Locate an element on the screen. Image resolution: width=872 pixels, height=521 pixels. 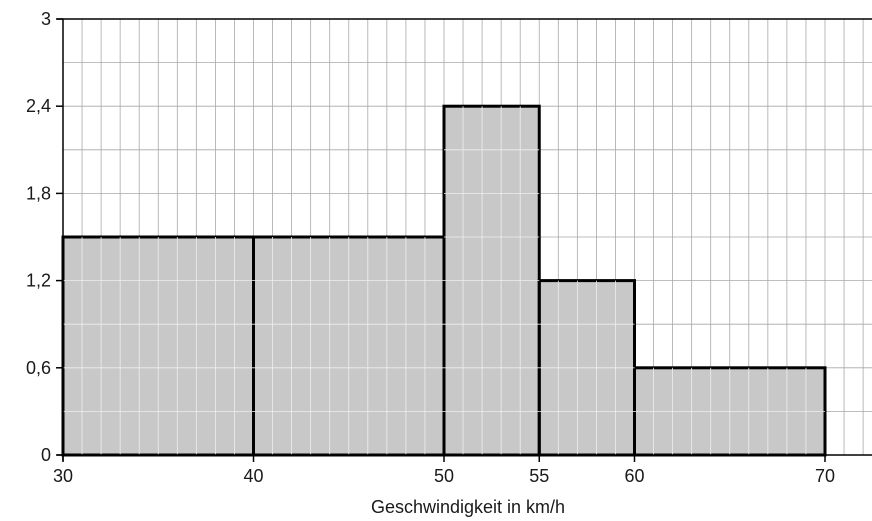
x-tick-label: 55 is located at coordinates (539, 476).